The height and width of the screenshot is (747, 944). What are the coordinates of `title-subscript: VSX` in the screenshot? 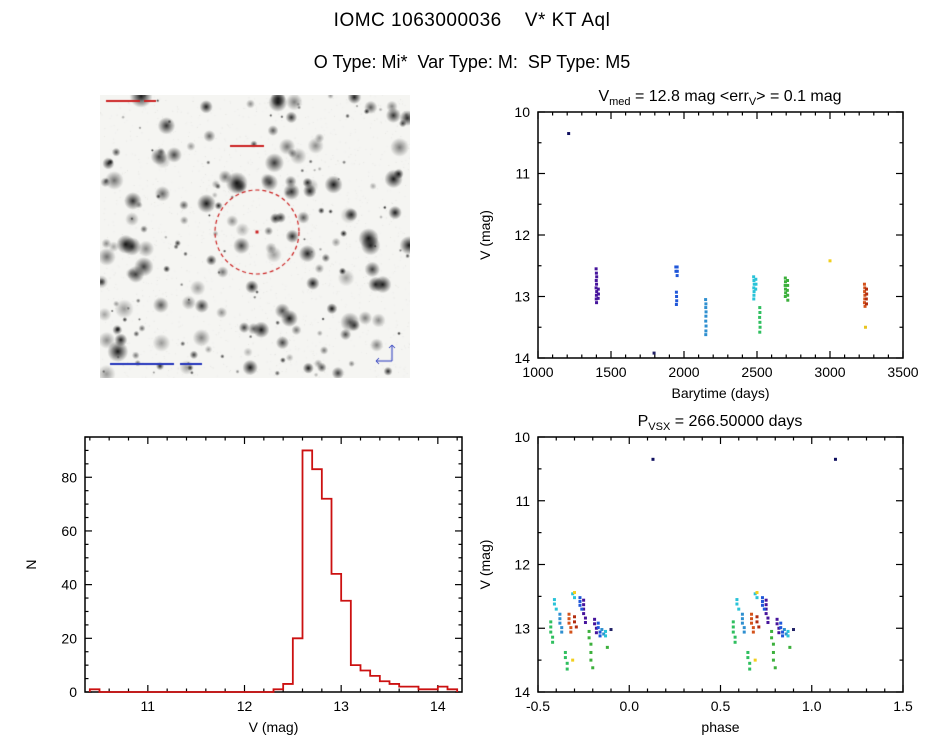 It's located at (659, 427).